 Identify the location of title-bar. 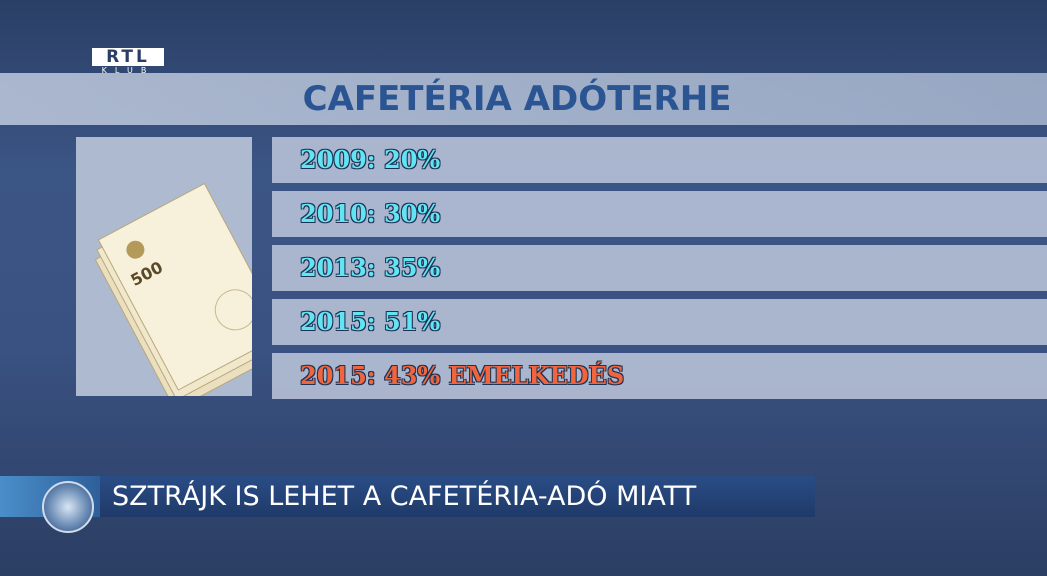
(523, 99).